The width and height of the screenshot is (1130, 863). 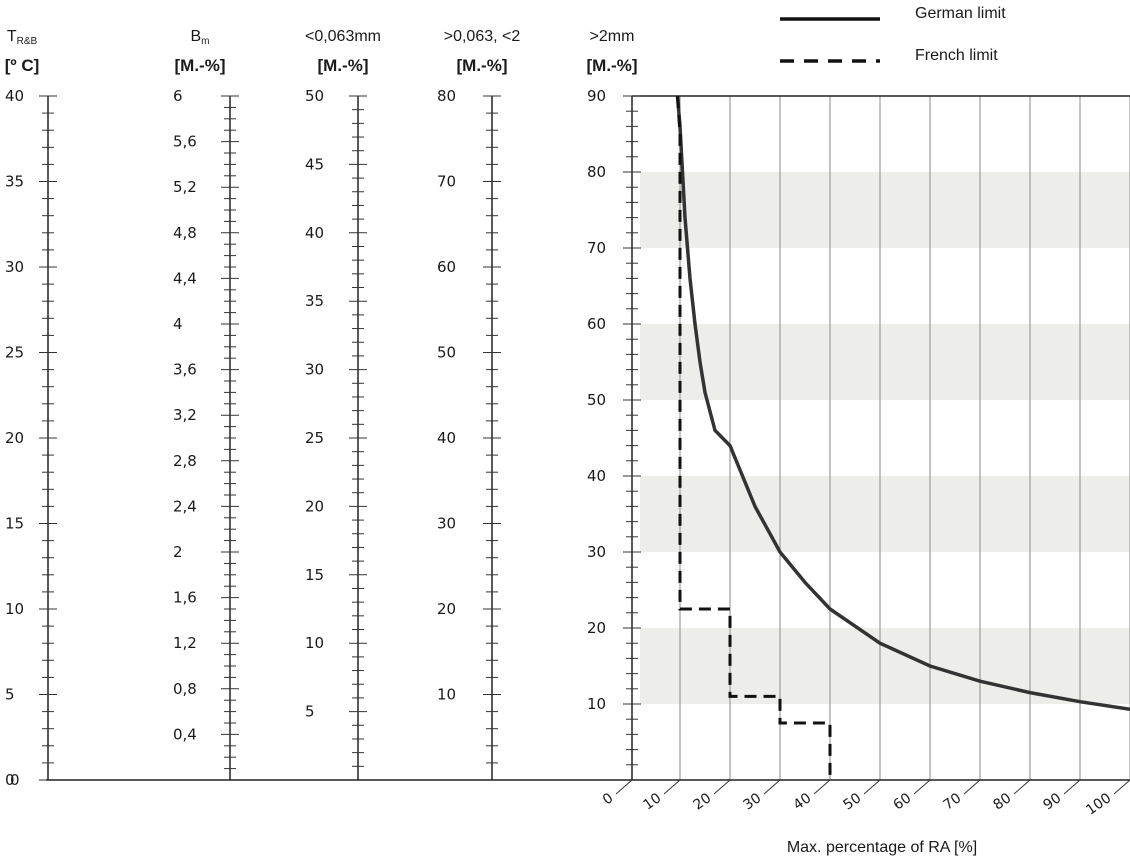 I want to click on tick-label-s: 30, so click(x=446, y=524).